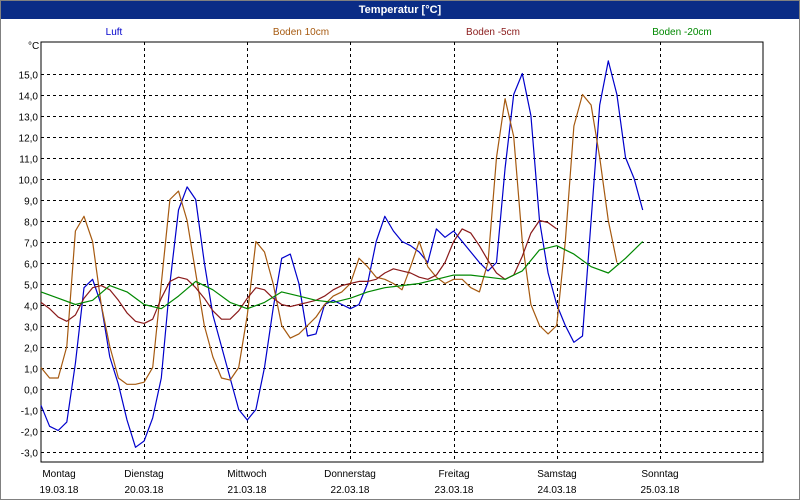  What do you see at coordinates (660, 490) in the screenshot?
I see `date-label: 25.03.18` at bounding box center [660, 490].